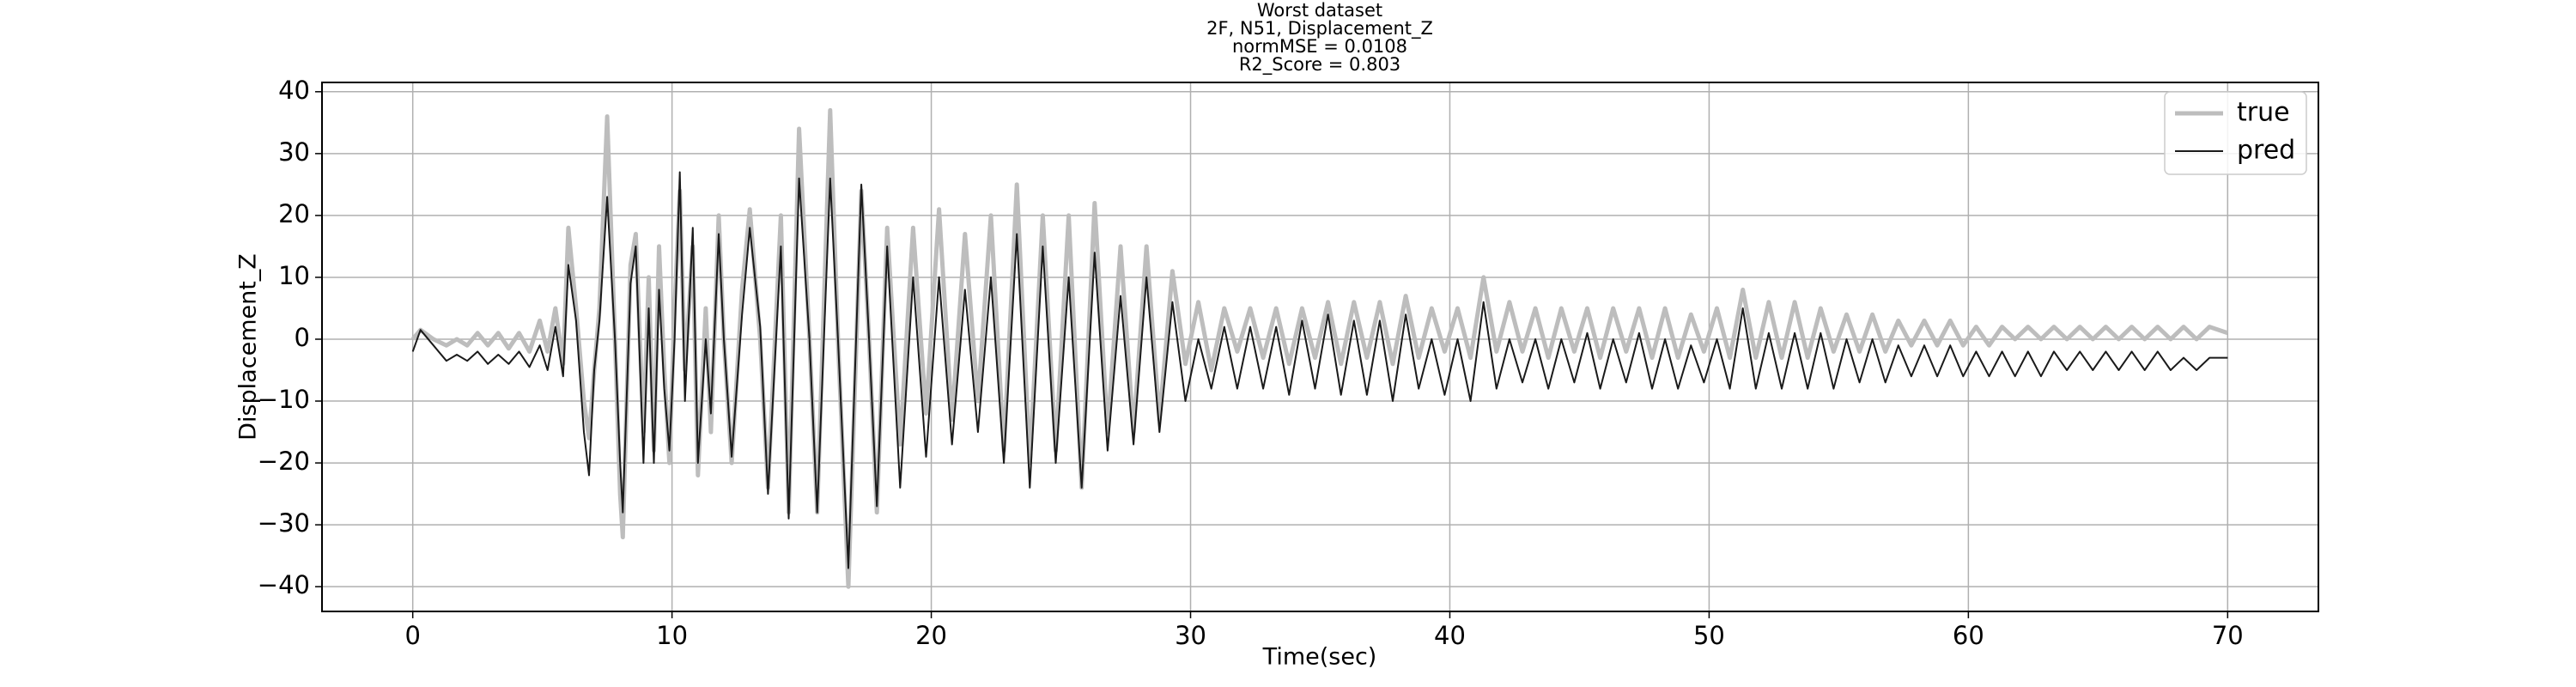 The height and width of the screenshot is (687, 2576). What do you see at coordinates (294, 90) in the screenshot?
I see `y-tick-label: 40` at bounding box center [294, 90].